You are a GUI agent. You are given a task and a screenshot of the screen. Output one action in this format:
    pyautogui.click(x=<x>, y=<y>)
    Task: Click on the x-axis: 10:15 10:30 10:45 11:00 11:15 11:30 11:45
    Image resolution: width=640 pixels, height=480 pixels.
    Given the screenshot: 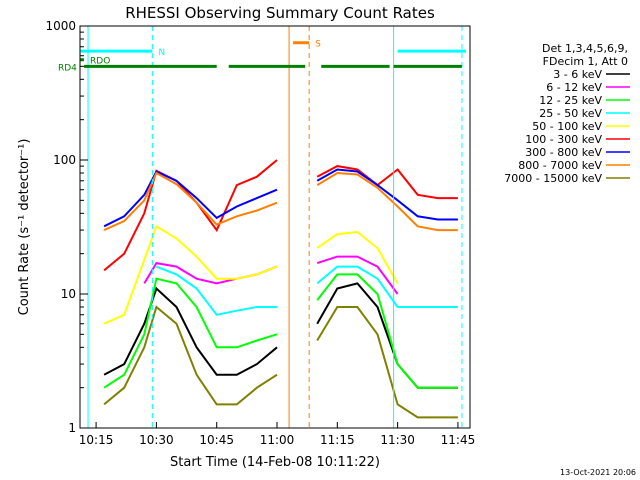 What is the action you would take?
    pyautogui.click(x=277, y=434)
    